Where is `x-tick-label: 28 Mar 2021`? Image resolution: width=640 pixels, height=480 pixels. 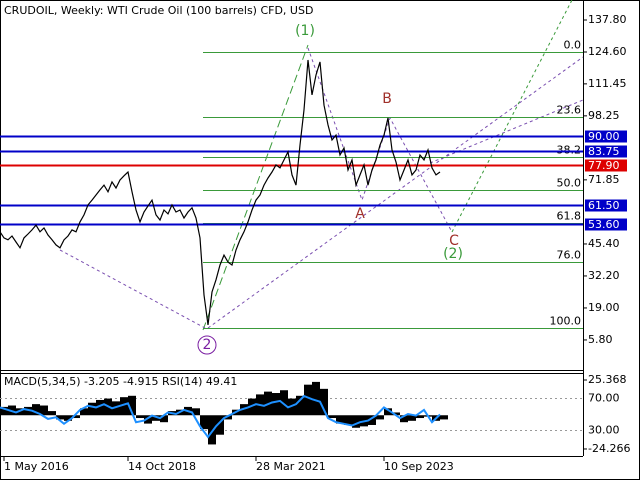 x-tick-label: 28 Mar 2021 is located at coordinates (291, 466).